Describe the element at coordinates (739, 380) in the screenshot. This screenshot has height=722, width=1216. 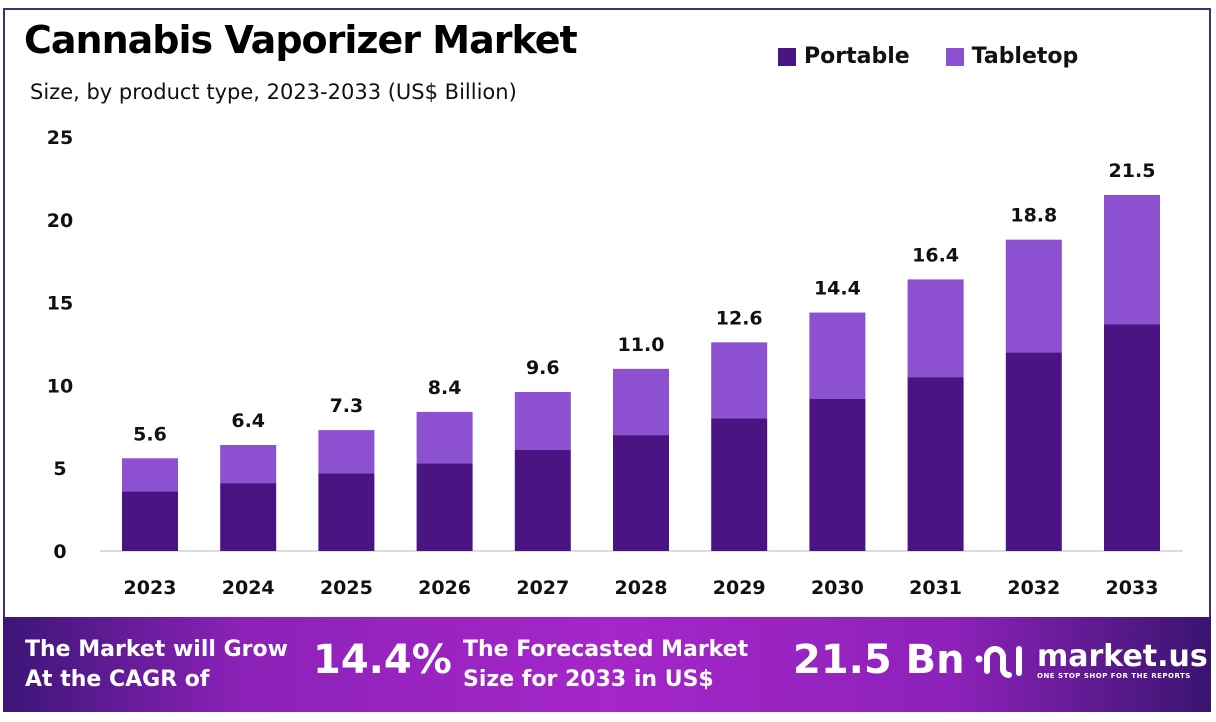
I see `bar-tabletop-2029` at that location.